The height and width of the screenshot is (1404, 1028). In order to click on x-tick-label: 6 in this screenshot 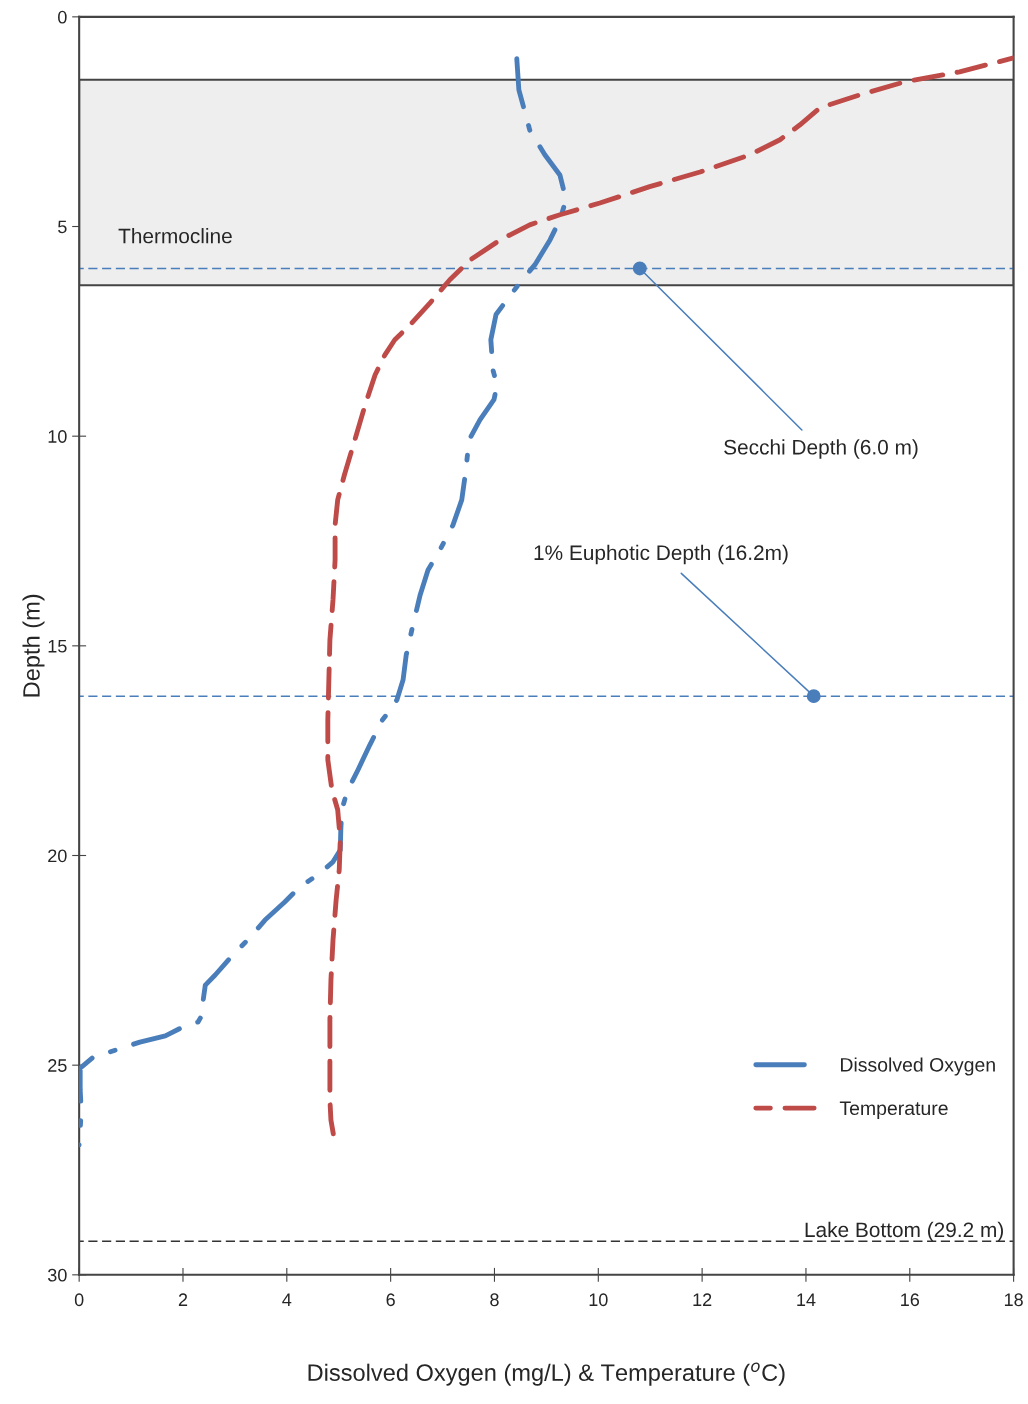, I will do `click(390, 1300)`.